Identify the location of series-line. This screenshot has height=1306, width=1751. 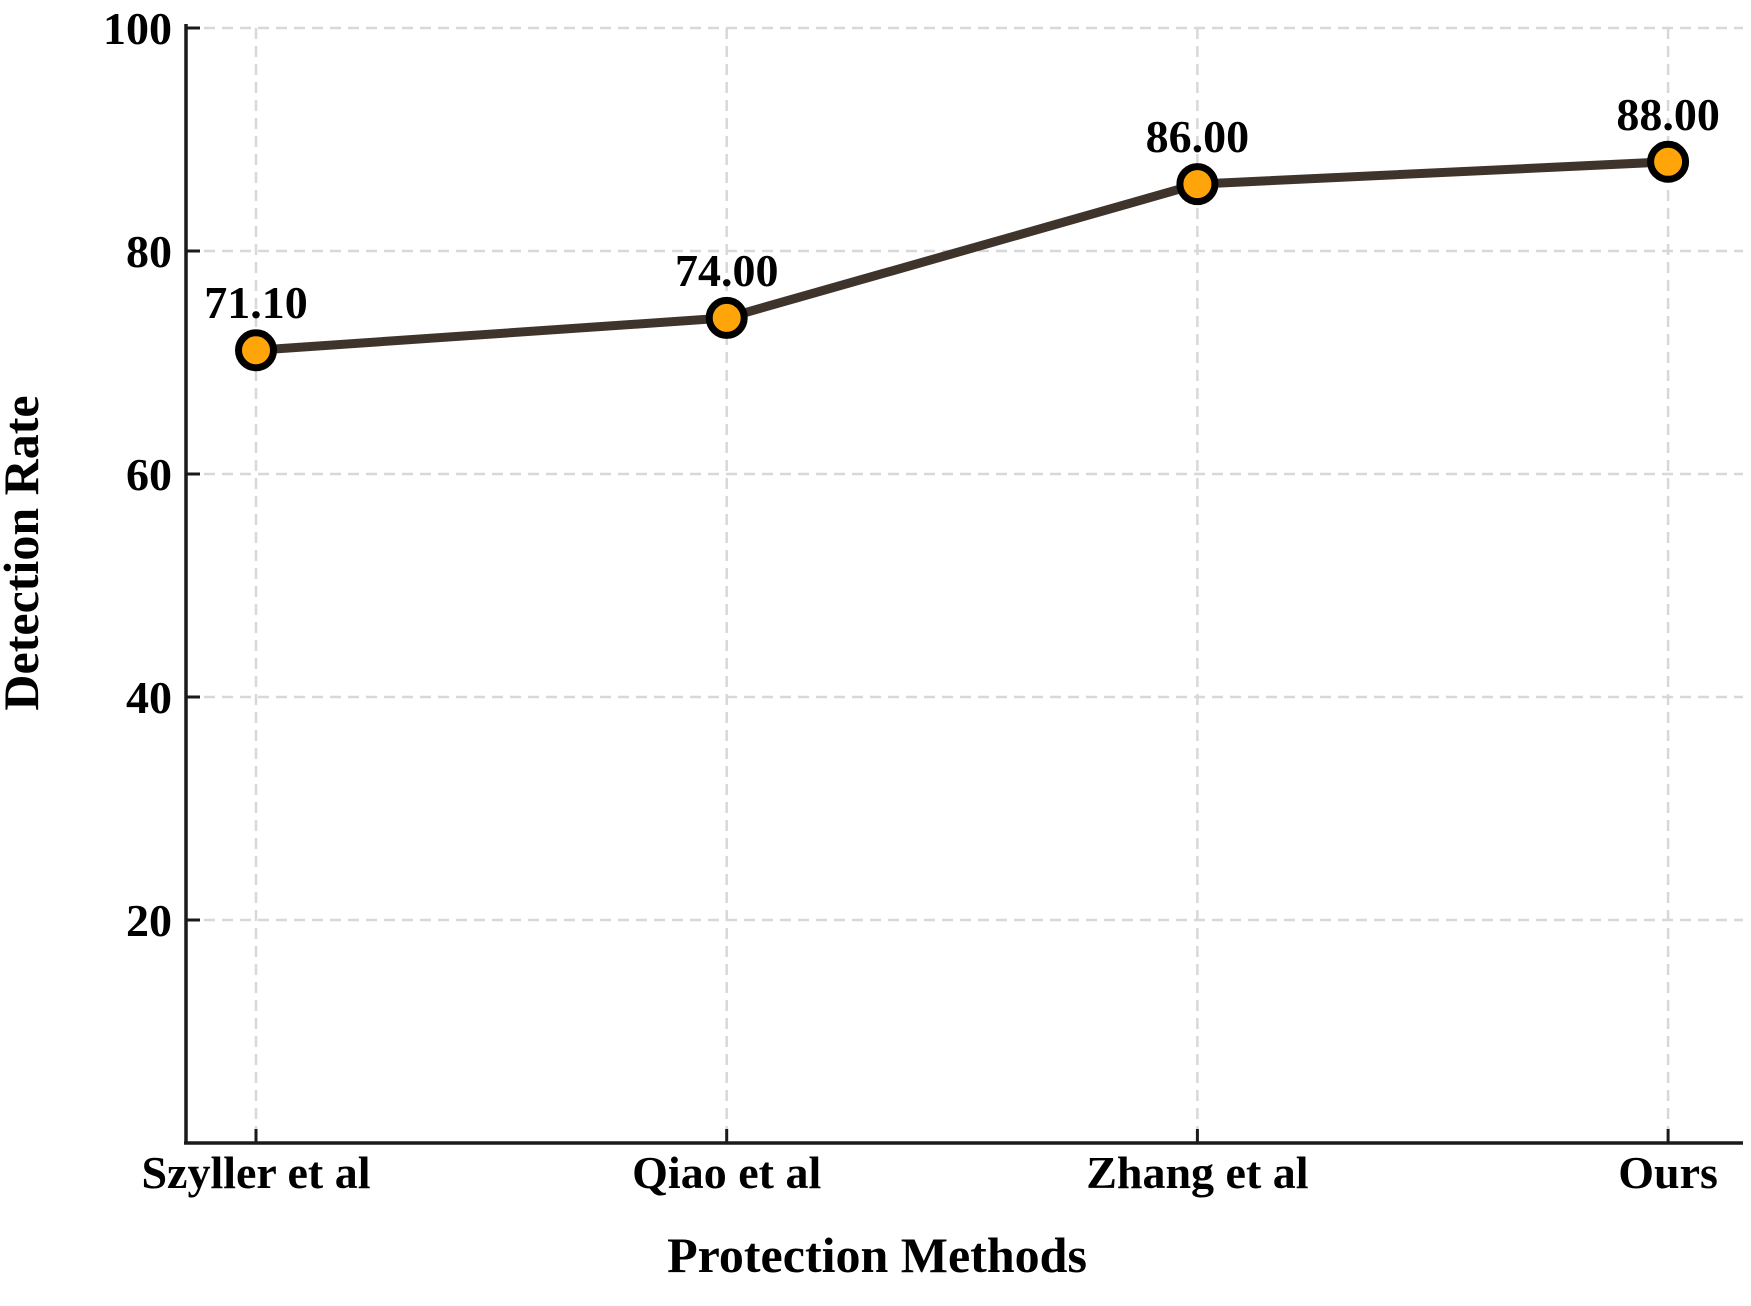
(962, 256).